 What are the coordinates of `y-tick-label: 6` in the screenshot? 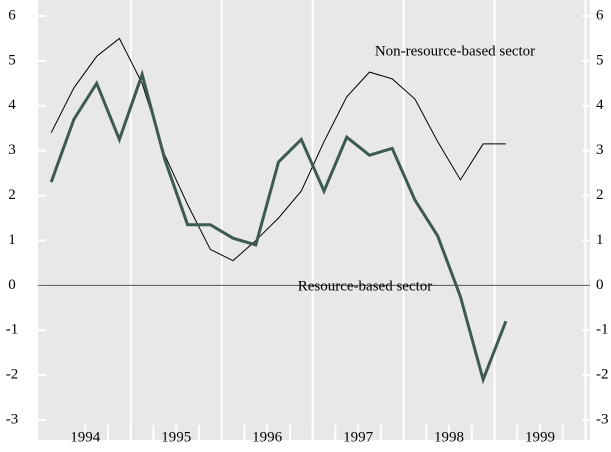 It's located at (12, 15).